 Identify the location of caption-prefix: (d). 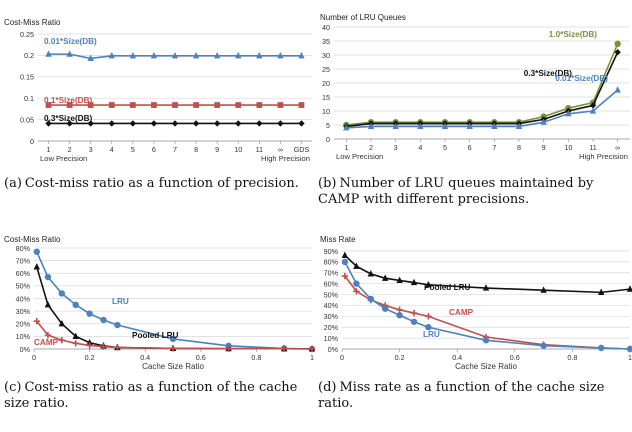
(327, 387).